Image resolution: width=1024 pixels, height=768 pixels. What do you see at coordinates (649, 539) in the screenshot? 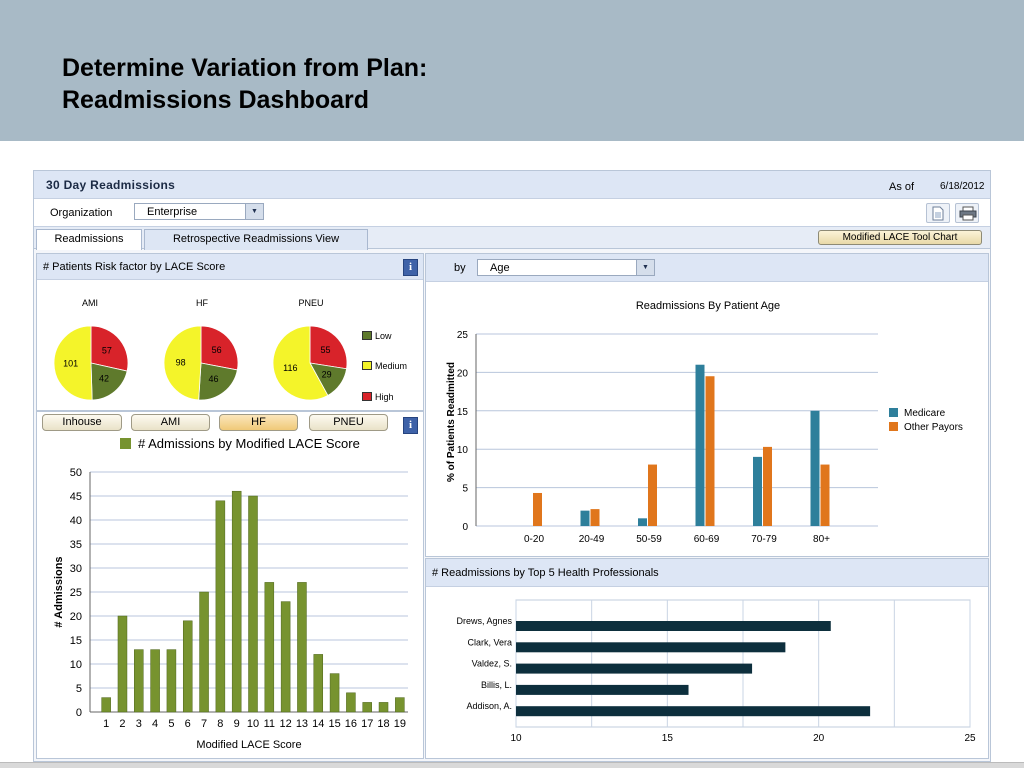
I see `x-tick-label: 50-59` at bounding box center [649, 539].